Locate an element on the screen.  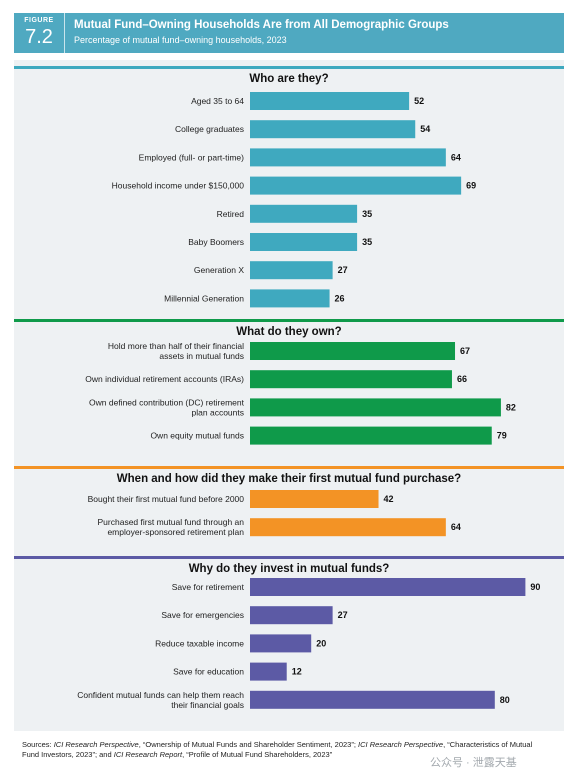
value-label: 69 is located at coordinates (471, 186).